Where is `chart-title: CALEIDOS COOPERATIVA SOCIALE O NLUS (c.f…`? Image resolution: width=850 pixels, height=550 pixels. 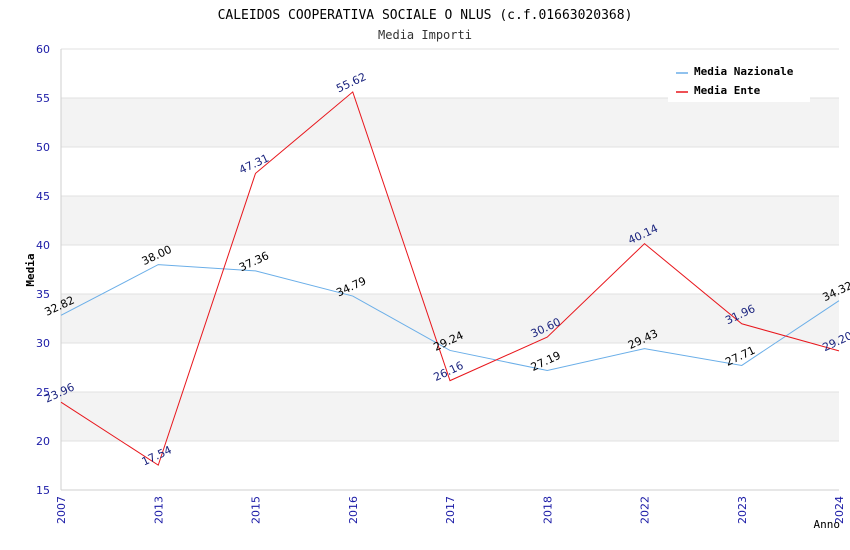 chart-title: CALEIDOS COOPERATIVA SOCIALE O NLUS (c.f… is located at coordinates (425, 15).